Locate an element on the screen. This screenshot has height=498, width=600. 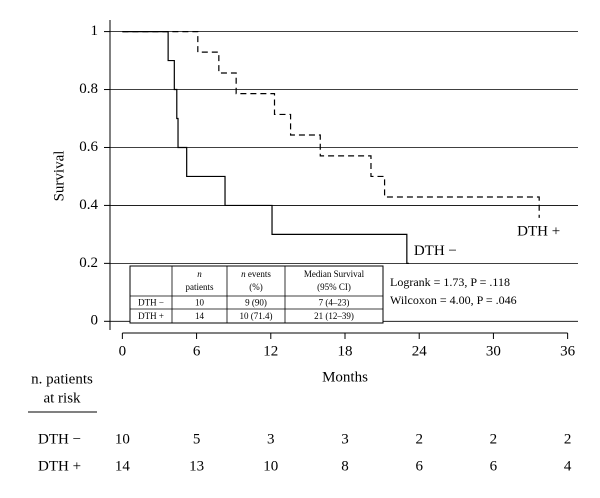
table-cell: 21 (12–39) is located at coordinates (334, 316).